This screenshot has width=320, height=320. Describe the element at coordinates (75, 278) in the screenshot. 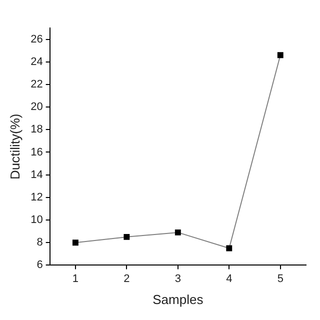

I see `x-tick-label: 1` at that location.